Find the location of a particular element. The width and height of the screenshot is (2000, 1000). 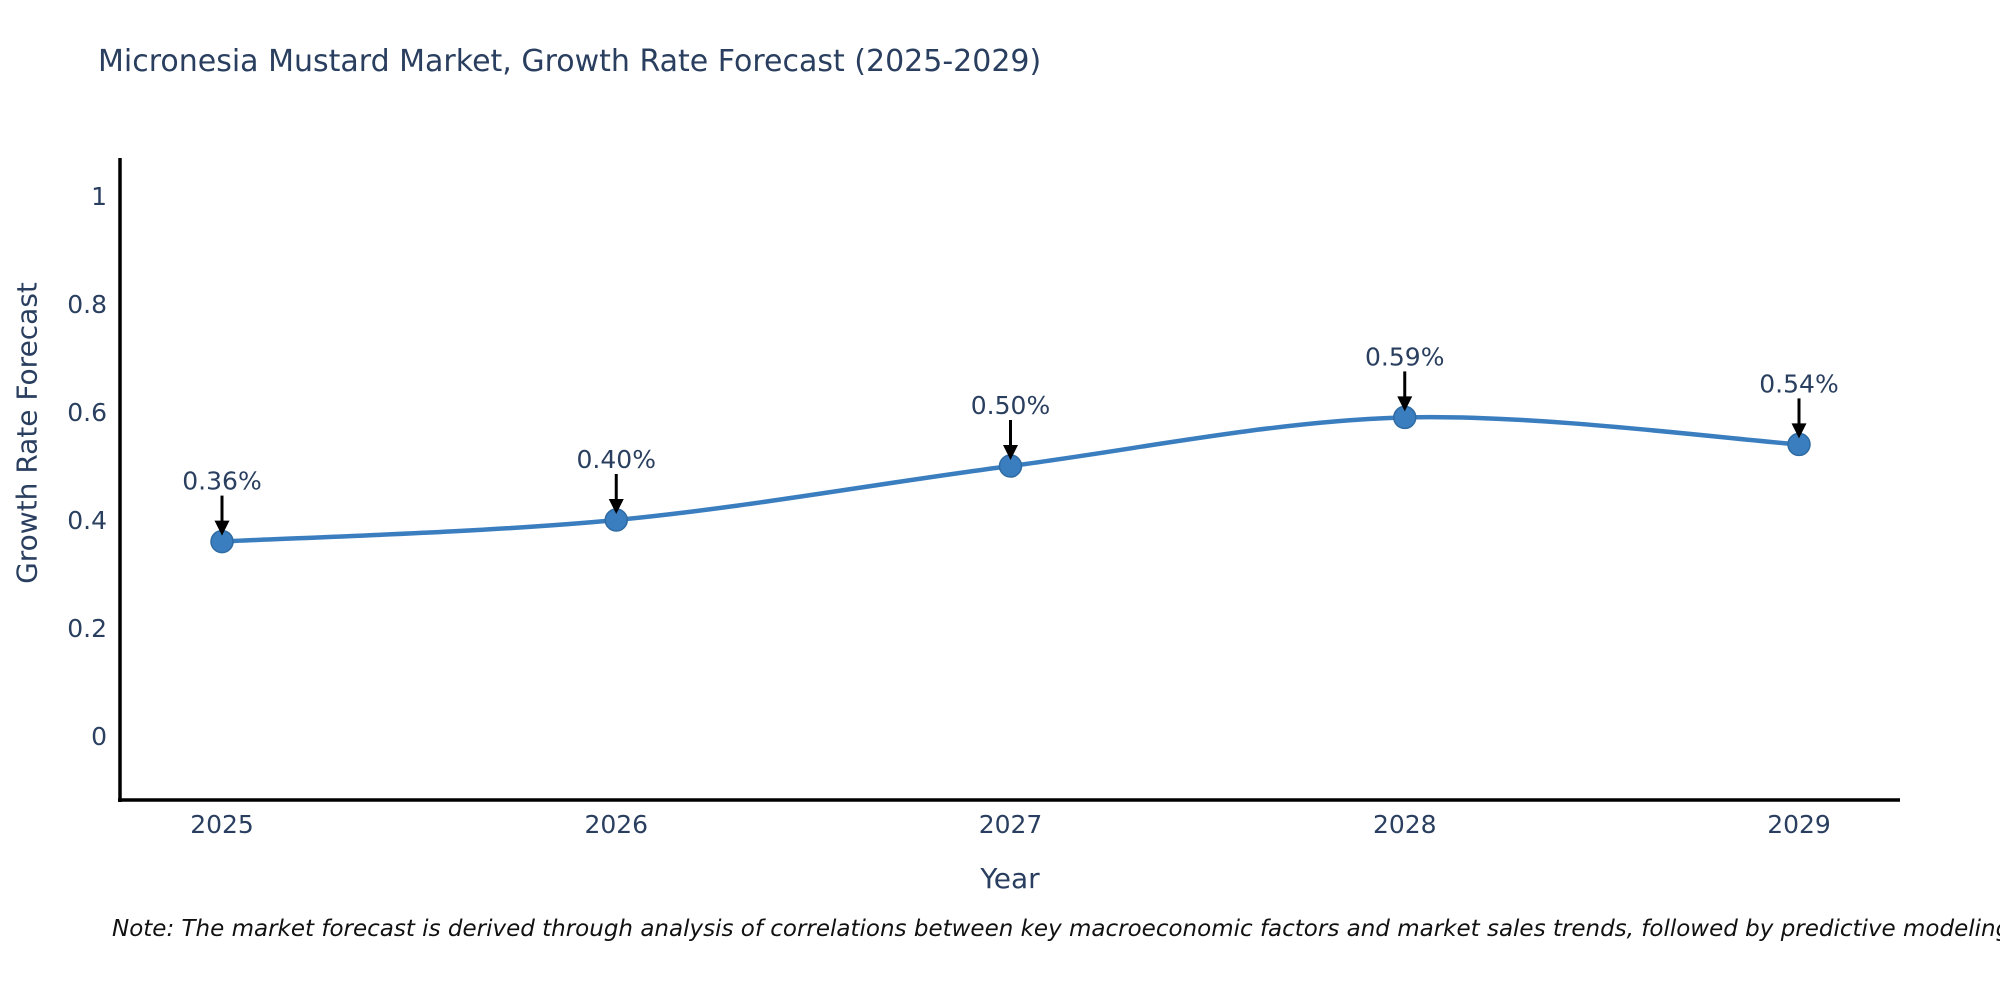

y-tick-label-0.6: 0.6 is located at coordinates (87, 412).